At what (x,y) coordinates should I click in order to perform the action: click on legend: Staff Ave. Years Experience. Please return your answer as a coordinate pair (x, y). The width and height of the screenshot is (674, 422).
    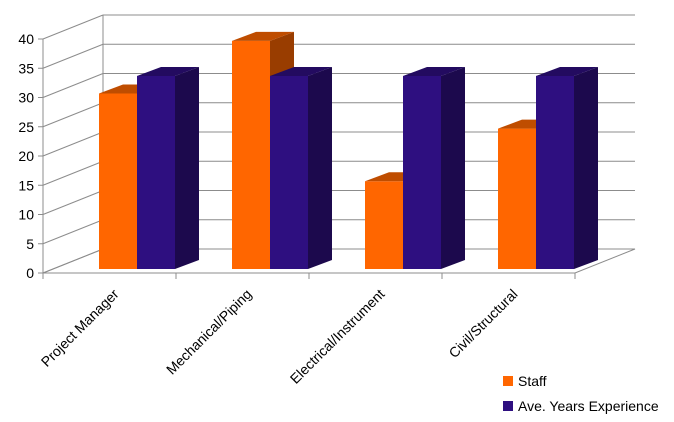
    Looking at the image, I should click on (581, 393).